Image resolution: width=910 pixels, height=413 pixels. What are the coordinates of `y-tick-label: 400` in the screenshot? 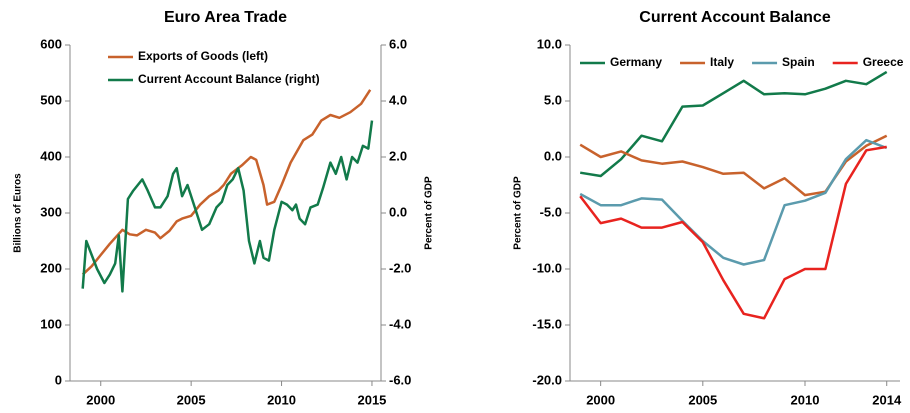 It's located at (51, 155).